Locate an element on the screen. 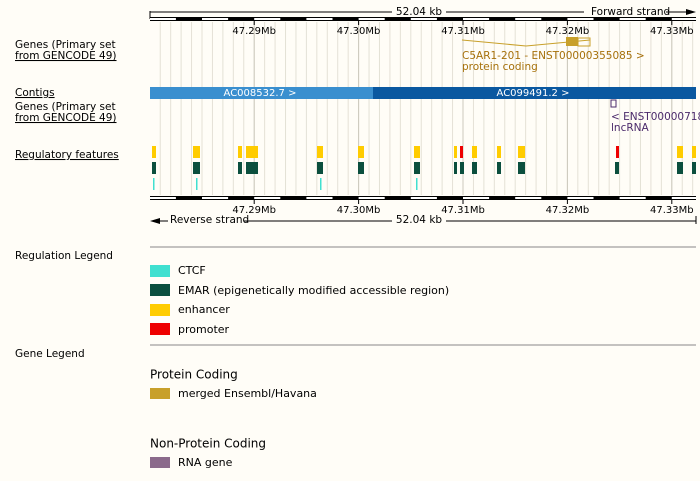  legend-item: RNA gene is located at coordinates (205, 462).